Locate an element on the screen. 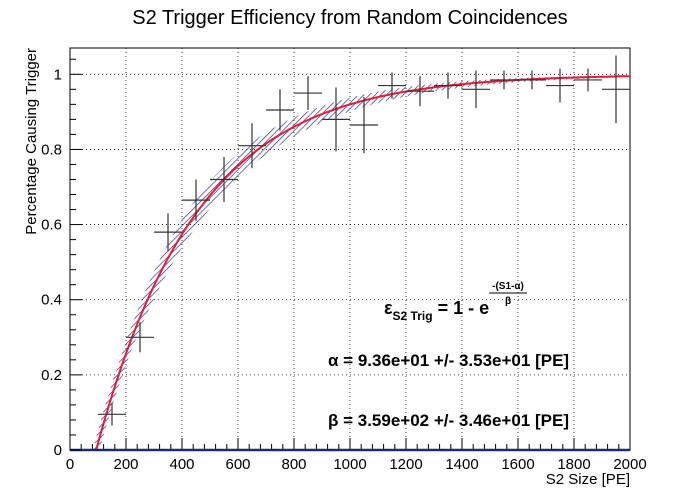 The width and height of the screenshot is (700, 500). y-axis: 0 0.2 0.4 0.6 0.8 1 is located at coordinates (61, 258).